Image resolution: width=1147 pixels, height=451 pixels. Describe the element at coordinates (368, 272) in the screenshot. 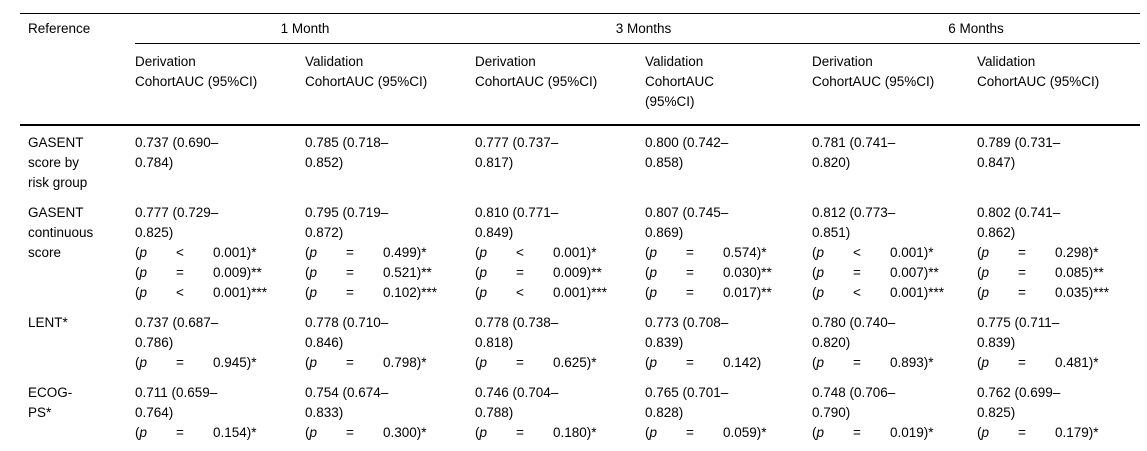

I see `p-value-line: (p = 0.521)**` at that location.